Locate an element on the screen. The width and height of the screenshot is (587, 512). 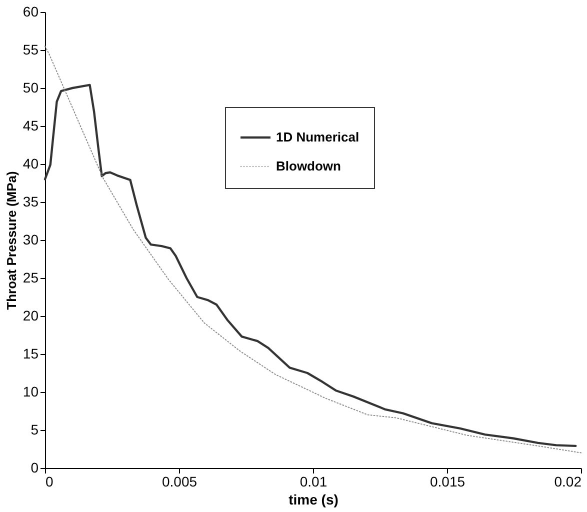
y-tick-label: 25 is located at coordinates (30, 278).